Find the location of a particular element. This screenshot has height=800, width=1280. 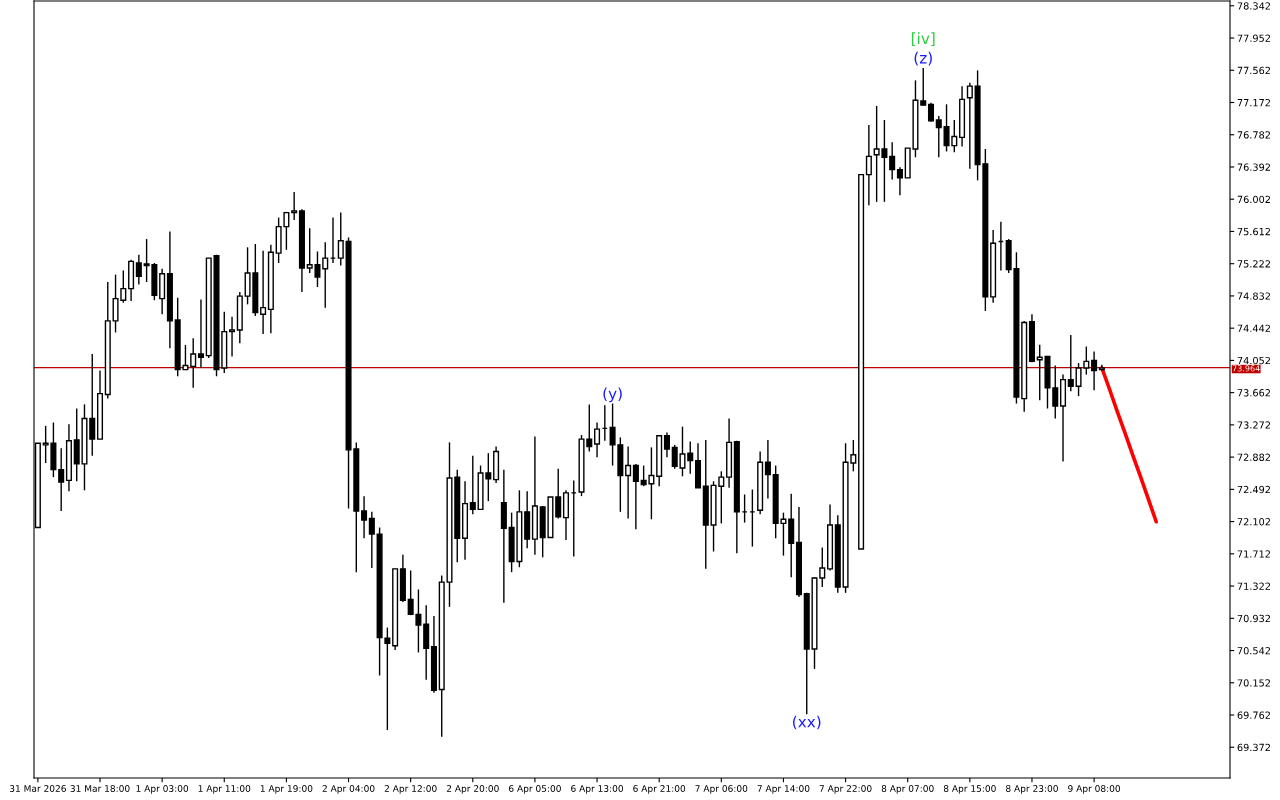

y-tick-label: 72.882 is located at coordinates (1253, 457).